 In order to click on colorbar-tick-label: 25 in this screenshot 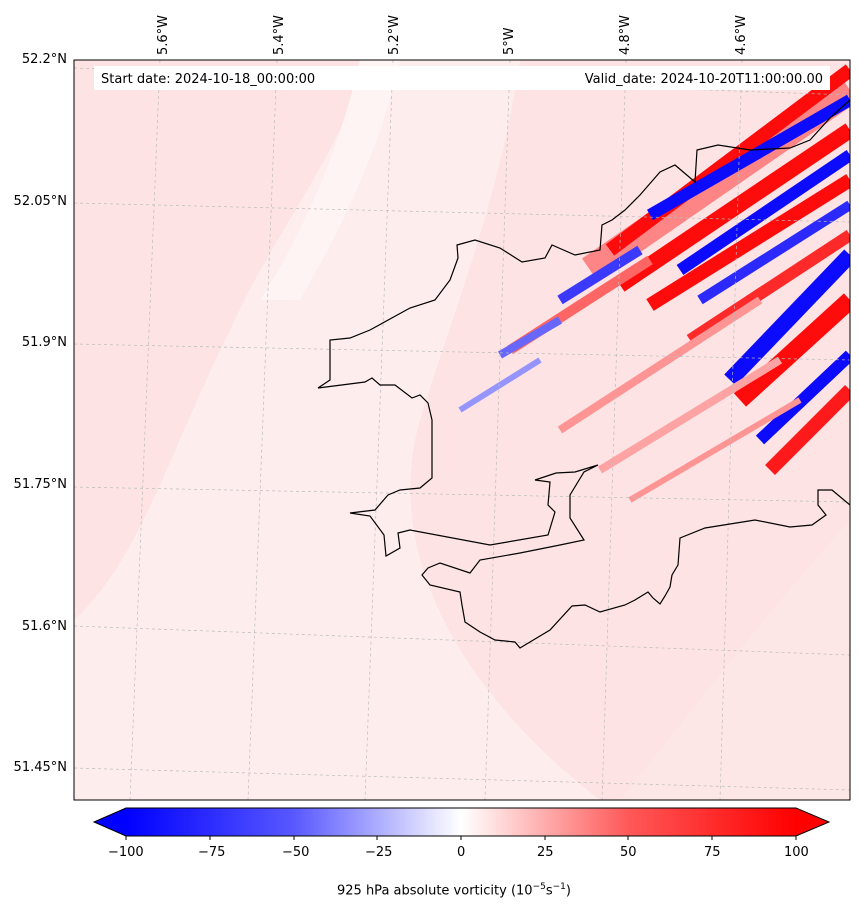, I will do `click(545, 852)`.